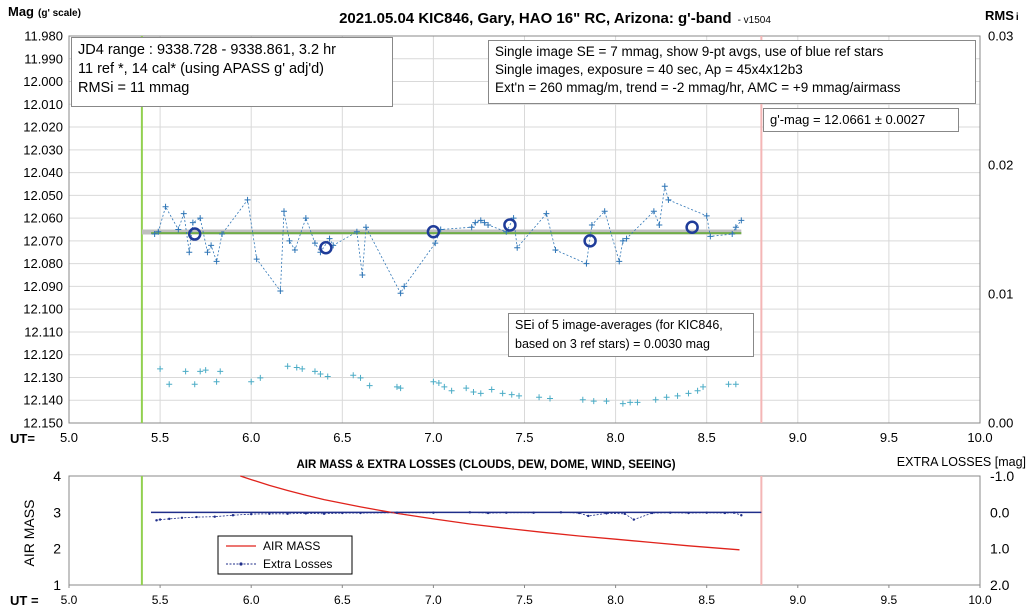  I want to click on info-left-line-3: RMSi = 11 mmag, so click(134, 88).